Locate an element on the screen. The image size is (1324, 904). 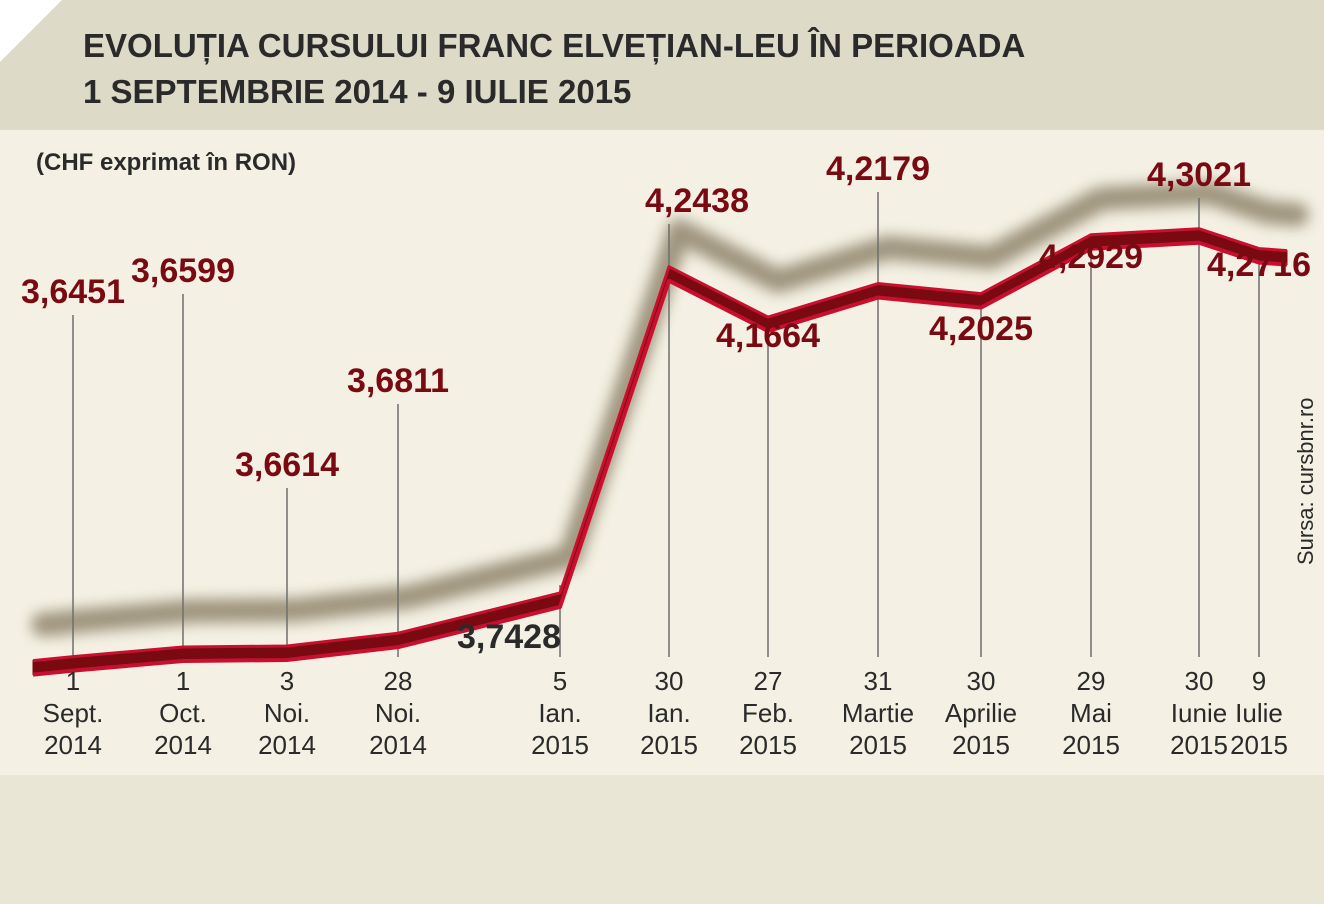
data-label: 3,6614 is located at coordinates (287, 465).